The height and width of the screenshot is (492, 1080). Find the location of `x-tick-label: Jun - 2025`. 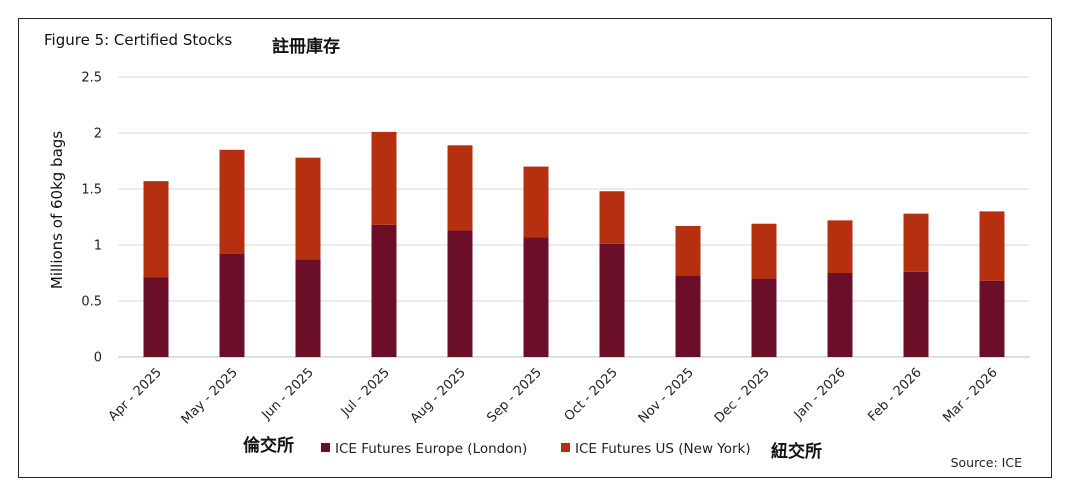

x-tick-label: Jun - 2025 is located at coordinates (288, 394).